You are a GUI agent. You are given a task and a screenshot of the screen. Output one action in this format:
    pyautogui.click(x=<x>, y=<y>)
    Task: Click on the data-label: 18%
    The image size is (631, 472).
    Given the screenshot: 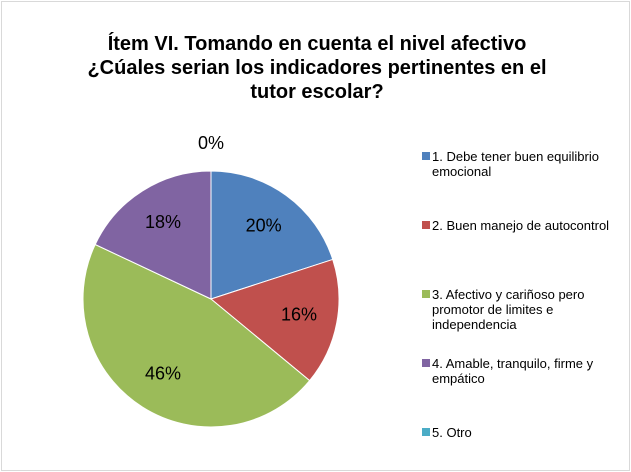 What is the action you would take?
    pyautogui.click(x=163, y=222)
    